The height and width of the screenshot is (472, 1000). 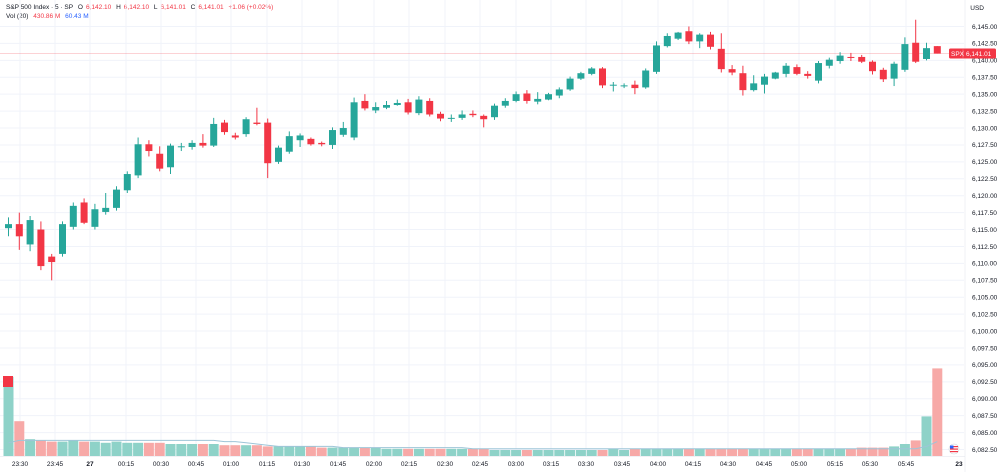 What do you see at coordinates (173, 7) in the screenshot?
I see `low-value: 6,141.01` at bounding box center [173, 7].